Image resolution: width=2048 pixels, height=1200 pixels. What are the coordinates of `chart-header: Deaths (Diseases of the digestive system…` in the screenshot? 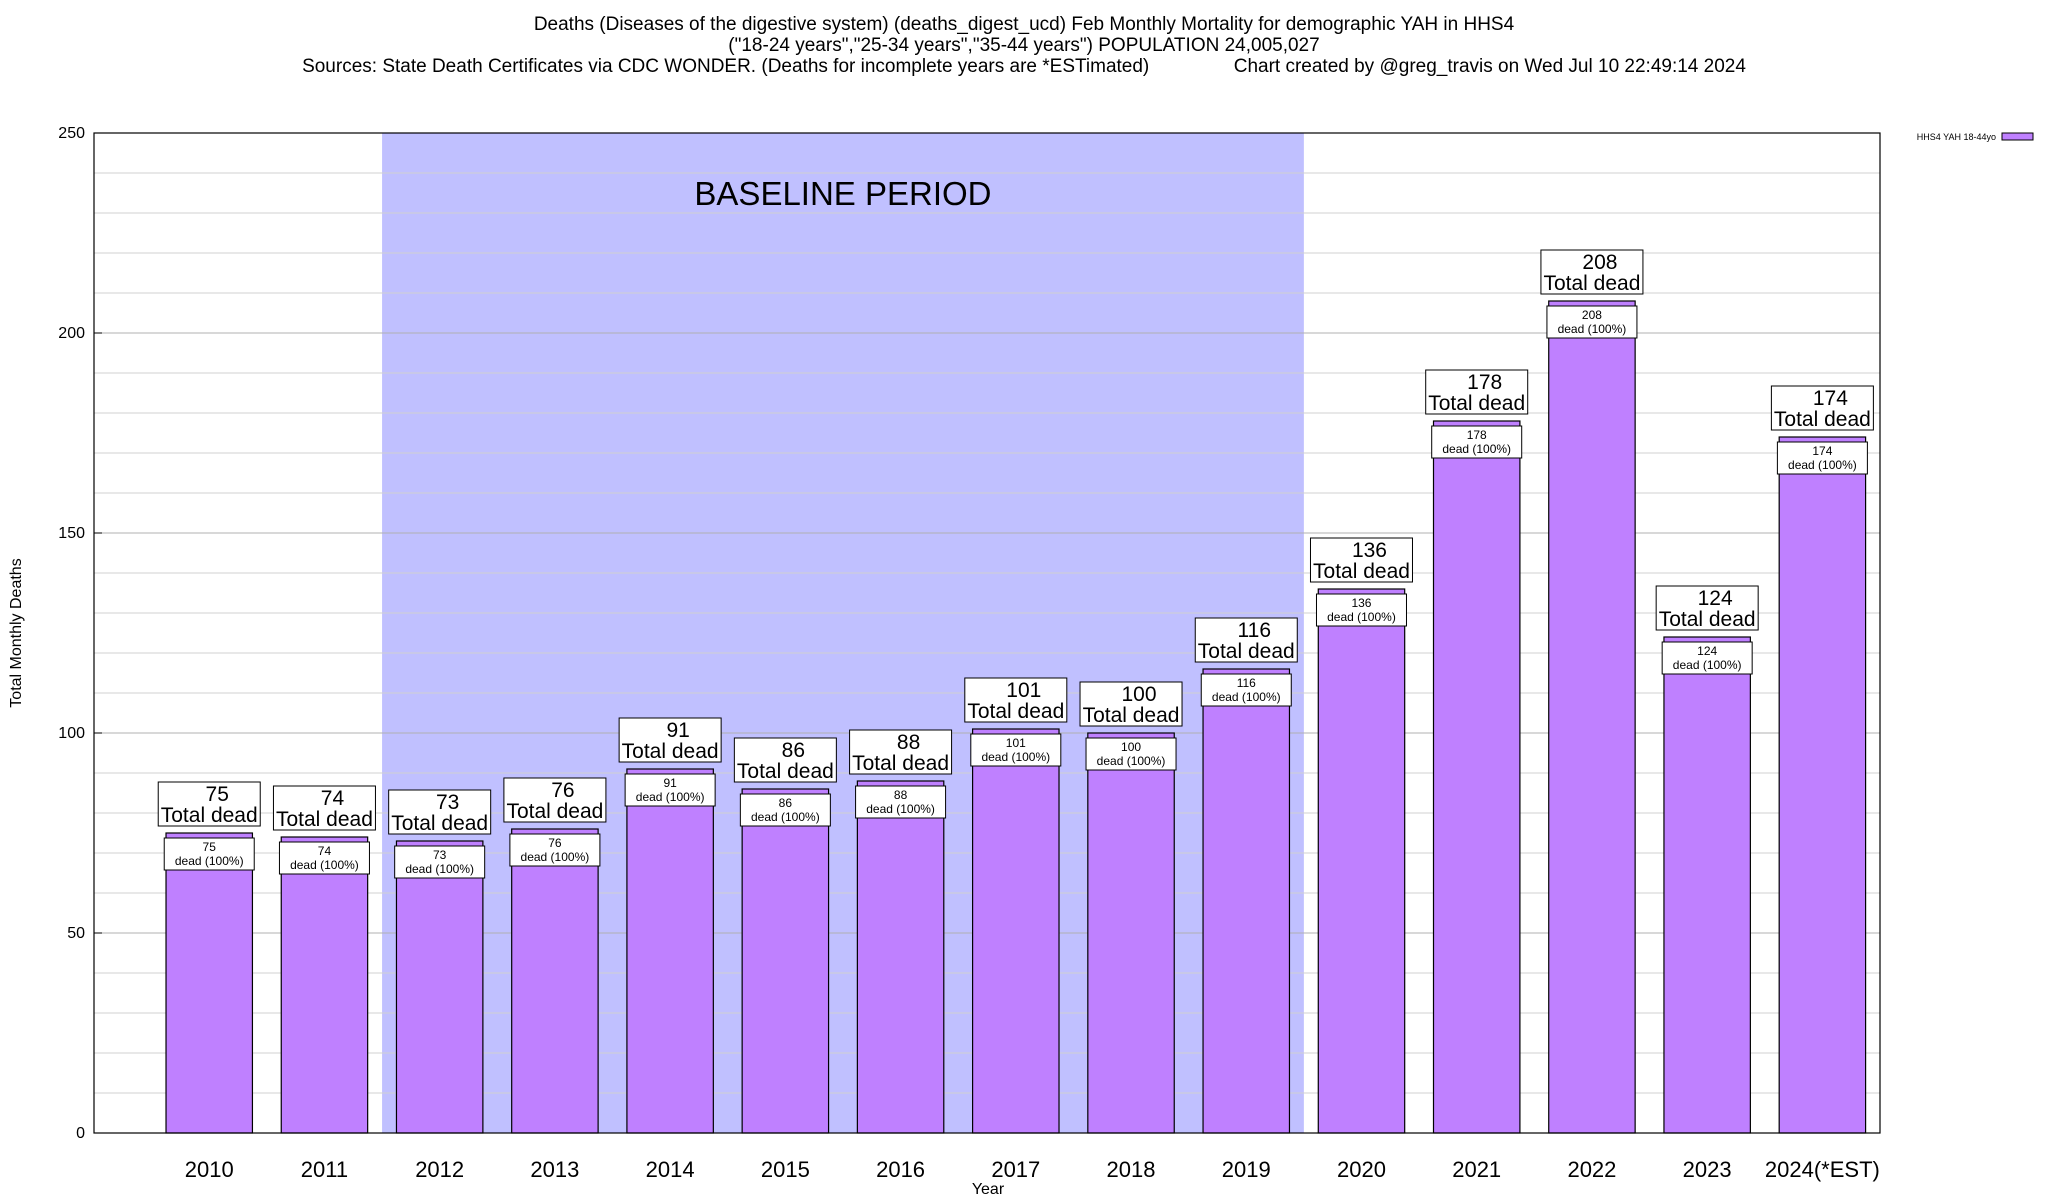 It's located at (1024, 45).